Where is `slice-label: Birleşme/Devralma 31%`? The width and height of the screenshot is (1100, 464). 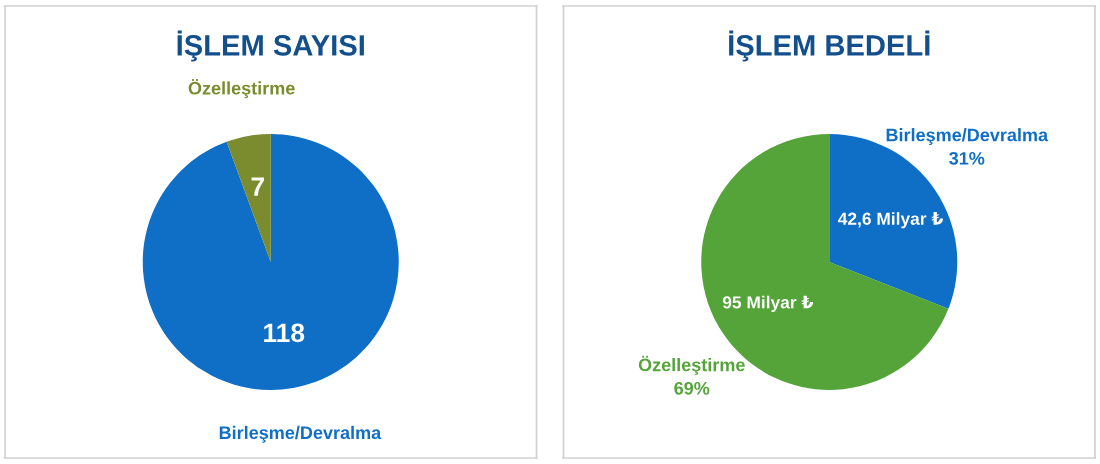 slice-label: Birleşme/Devralma 31% is located at coordinates (967, 146).